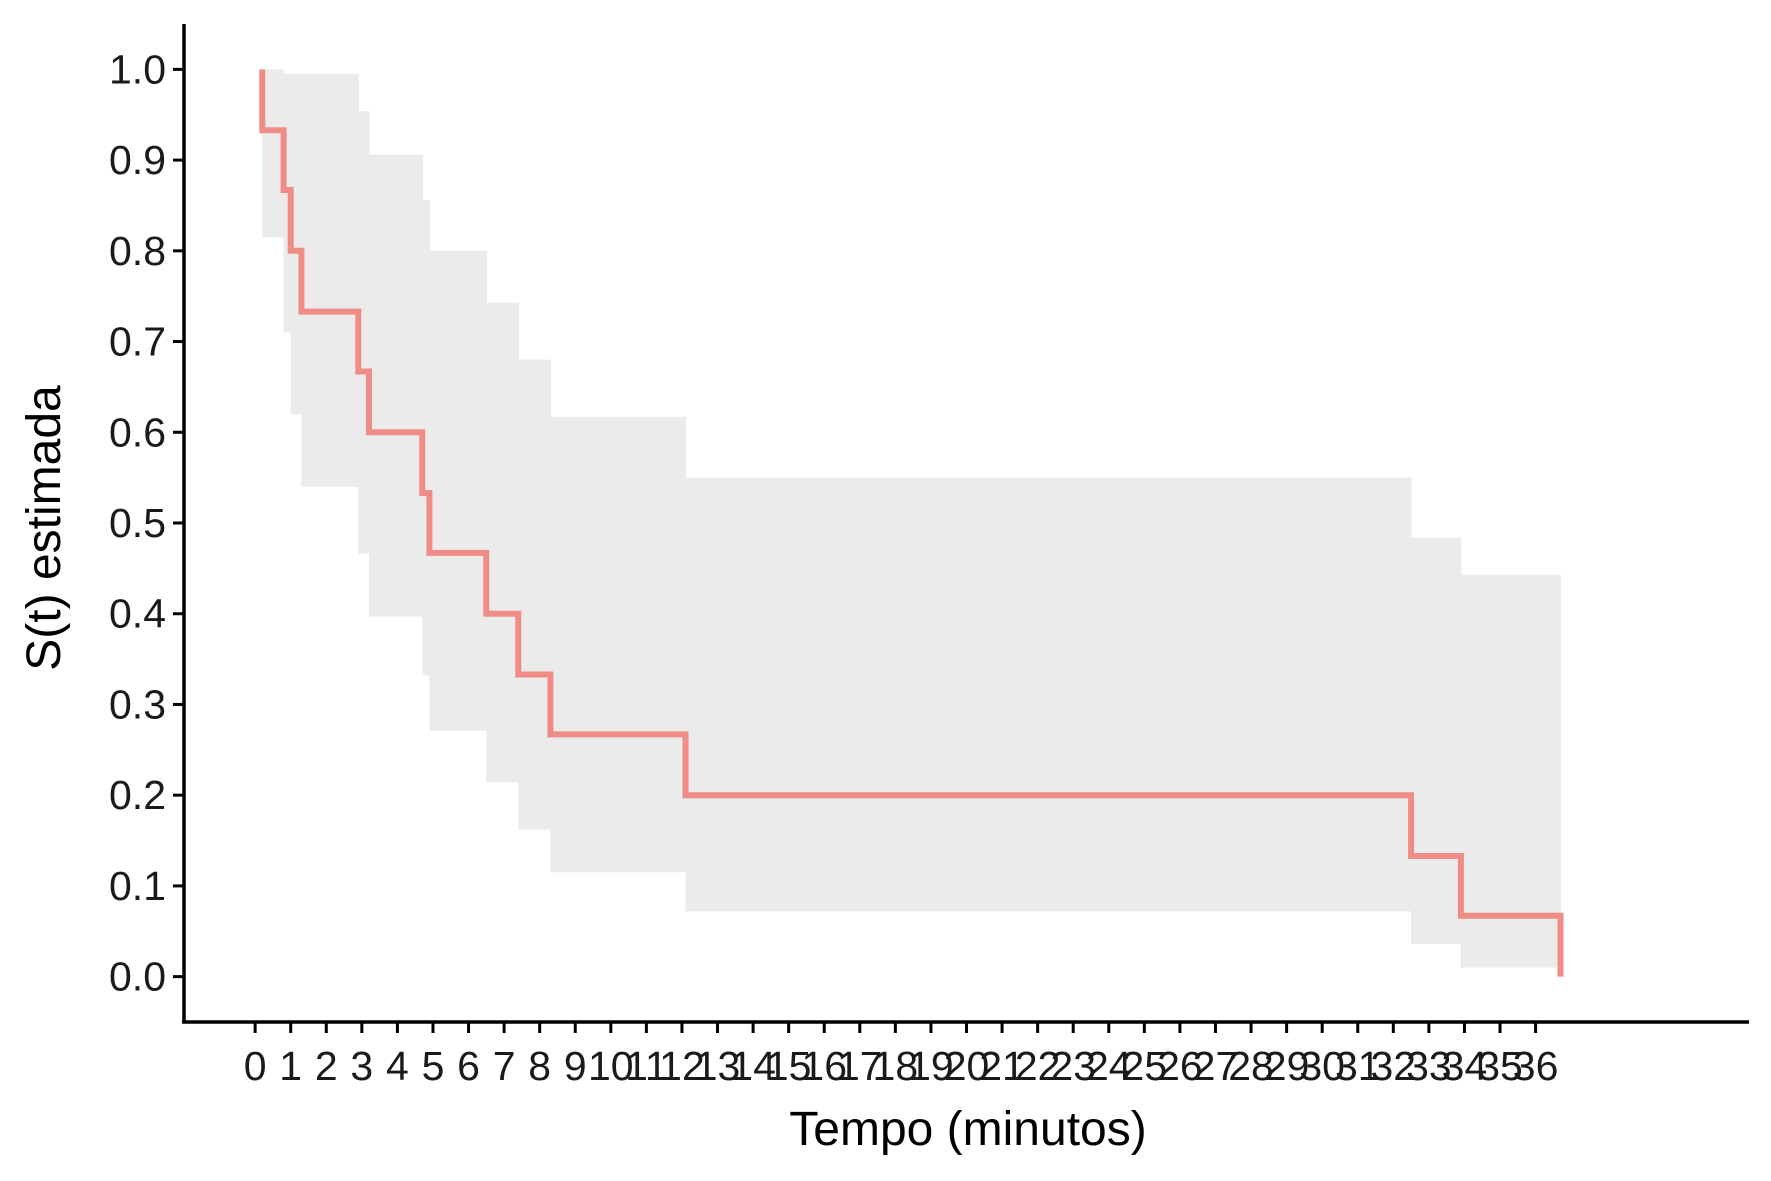 This screenshot has width=1771, height=1181. I want to click on x-tick-label: 36, so click(1536, 1066).